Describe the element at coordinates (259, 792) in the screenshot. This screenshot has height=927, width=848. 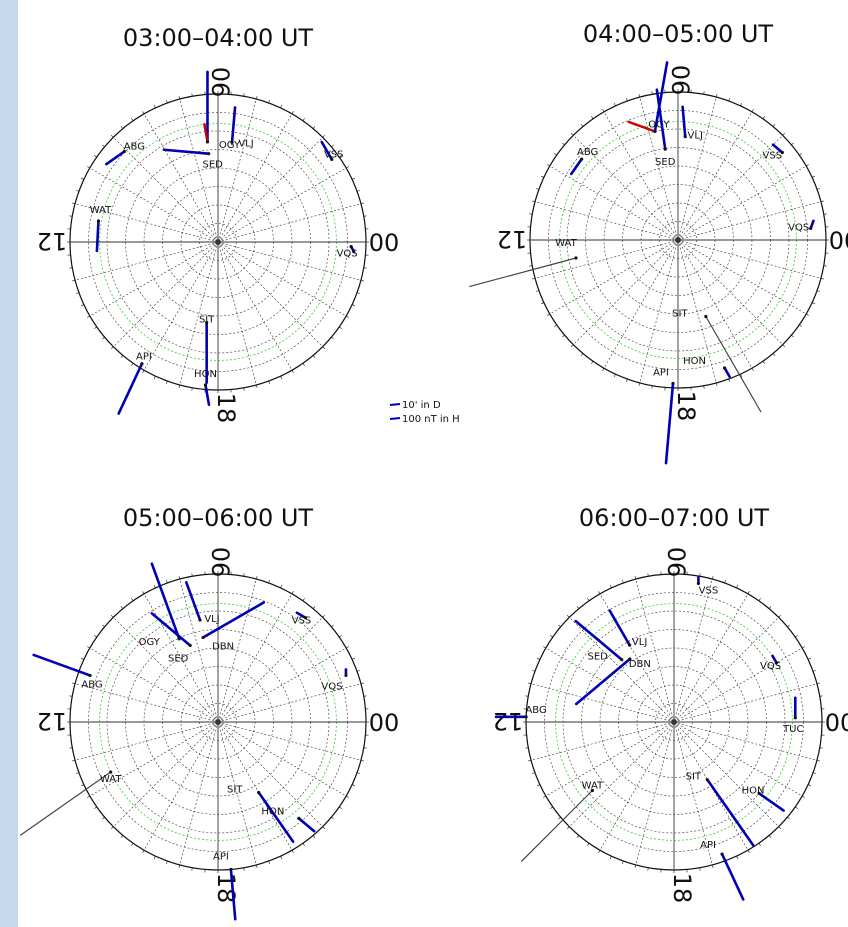
I see `station-dot-sit` at that location.